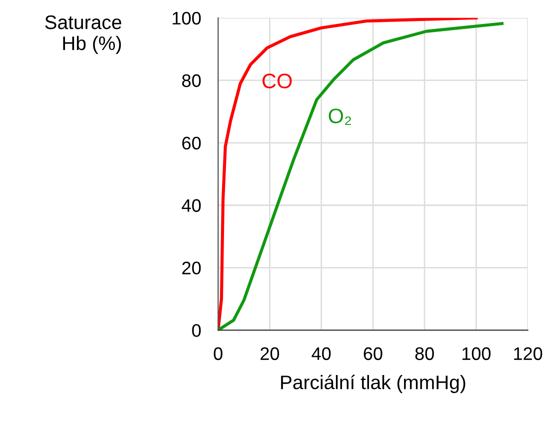 The width and height of the screenshot is (555, 426). Describe the element at coordinates (373, 384) in the screenshot. I see `x-axis-title: Parciální tlak (mmHg)` at that location.